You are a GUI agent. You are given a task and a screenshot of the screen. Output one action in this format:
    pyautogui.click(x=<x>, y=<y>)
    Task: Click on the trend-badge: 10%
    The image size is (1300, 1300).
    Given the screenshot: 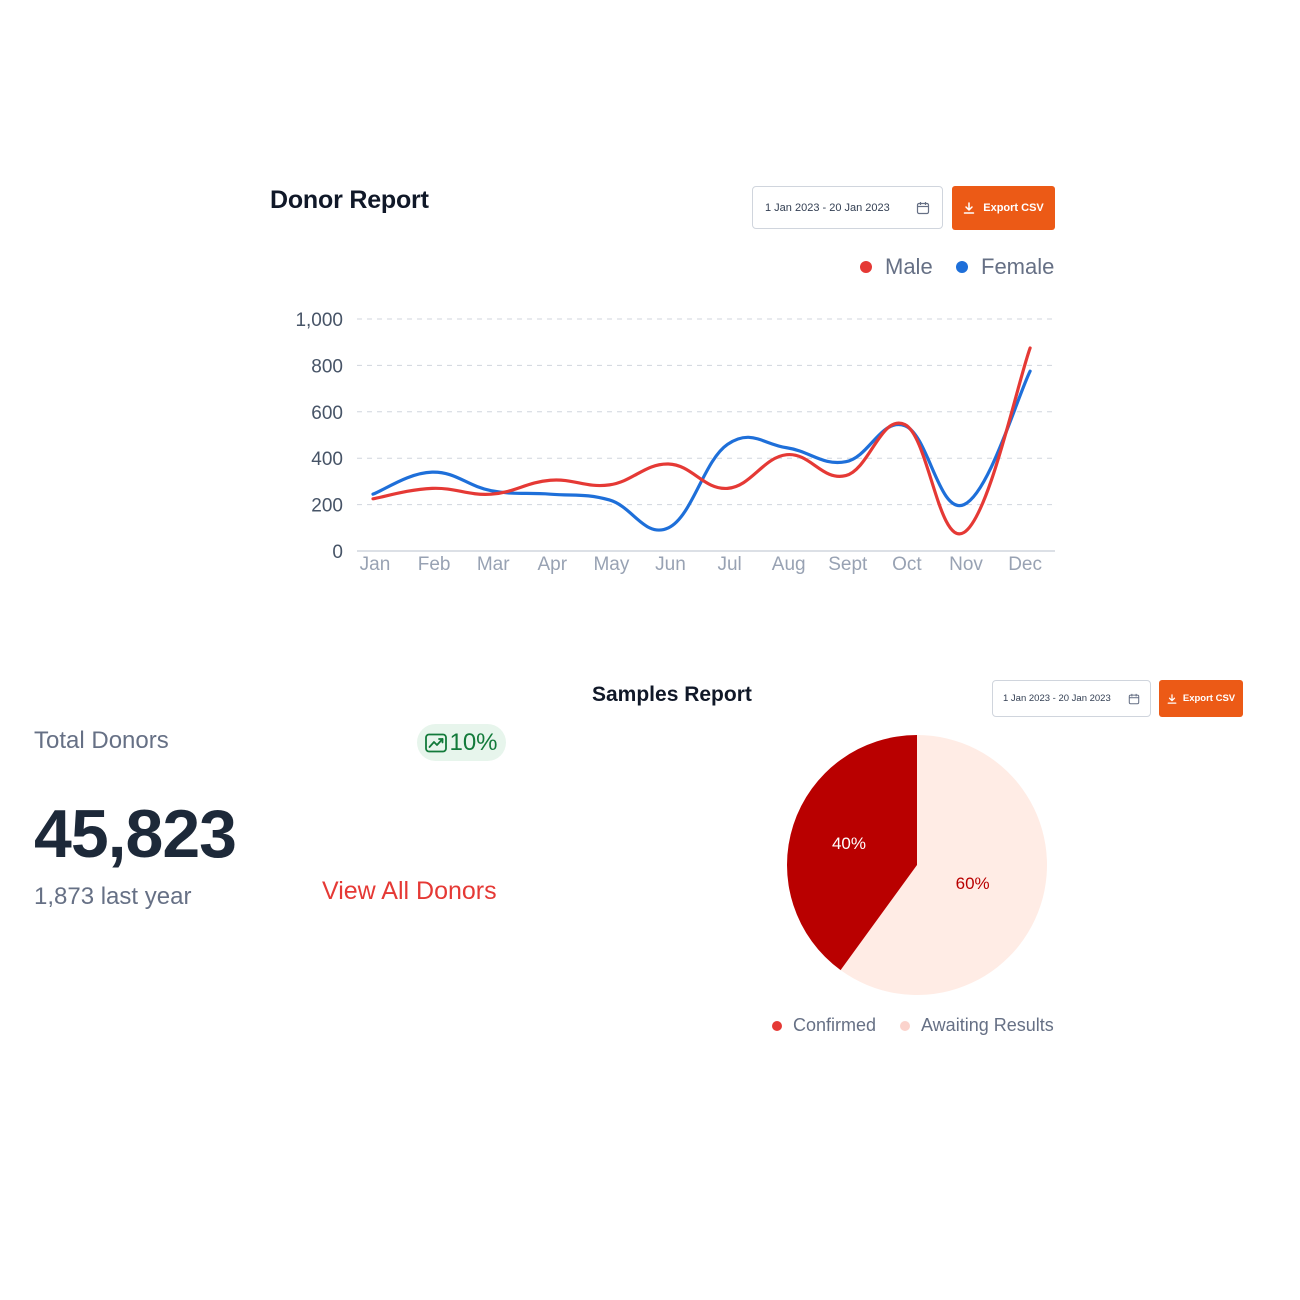 What is the action you would take?
    pyautogui.click(x=461, y=742)
    